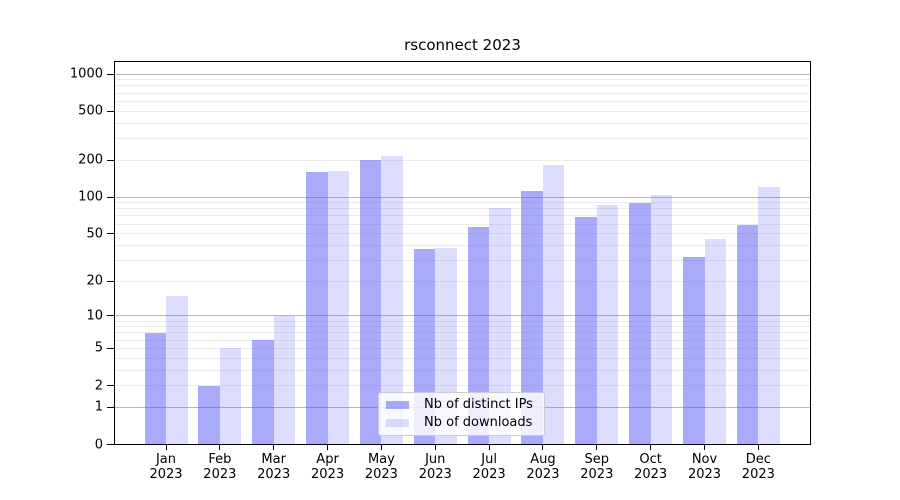  What do you see at coordinates (532, 317) in the screenshot?
I see `bar-nb-of-distinct-ips-aug` at bounding box center [532, 317].